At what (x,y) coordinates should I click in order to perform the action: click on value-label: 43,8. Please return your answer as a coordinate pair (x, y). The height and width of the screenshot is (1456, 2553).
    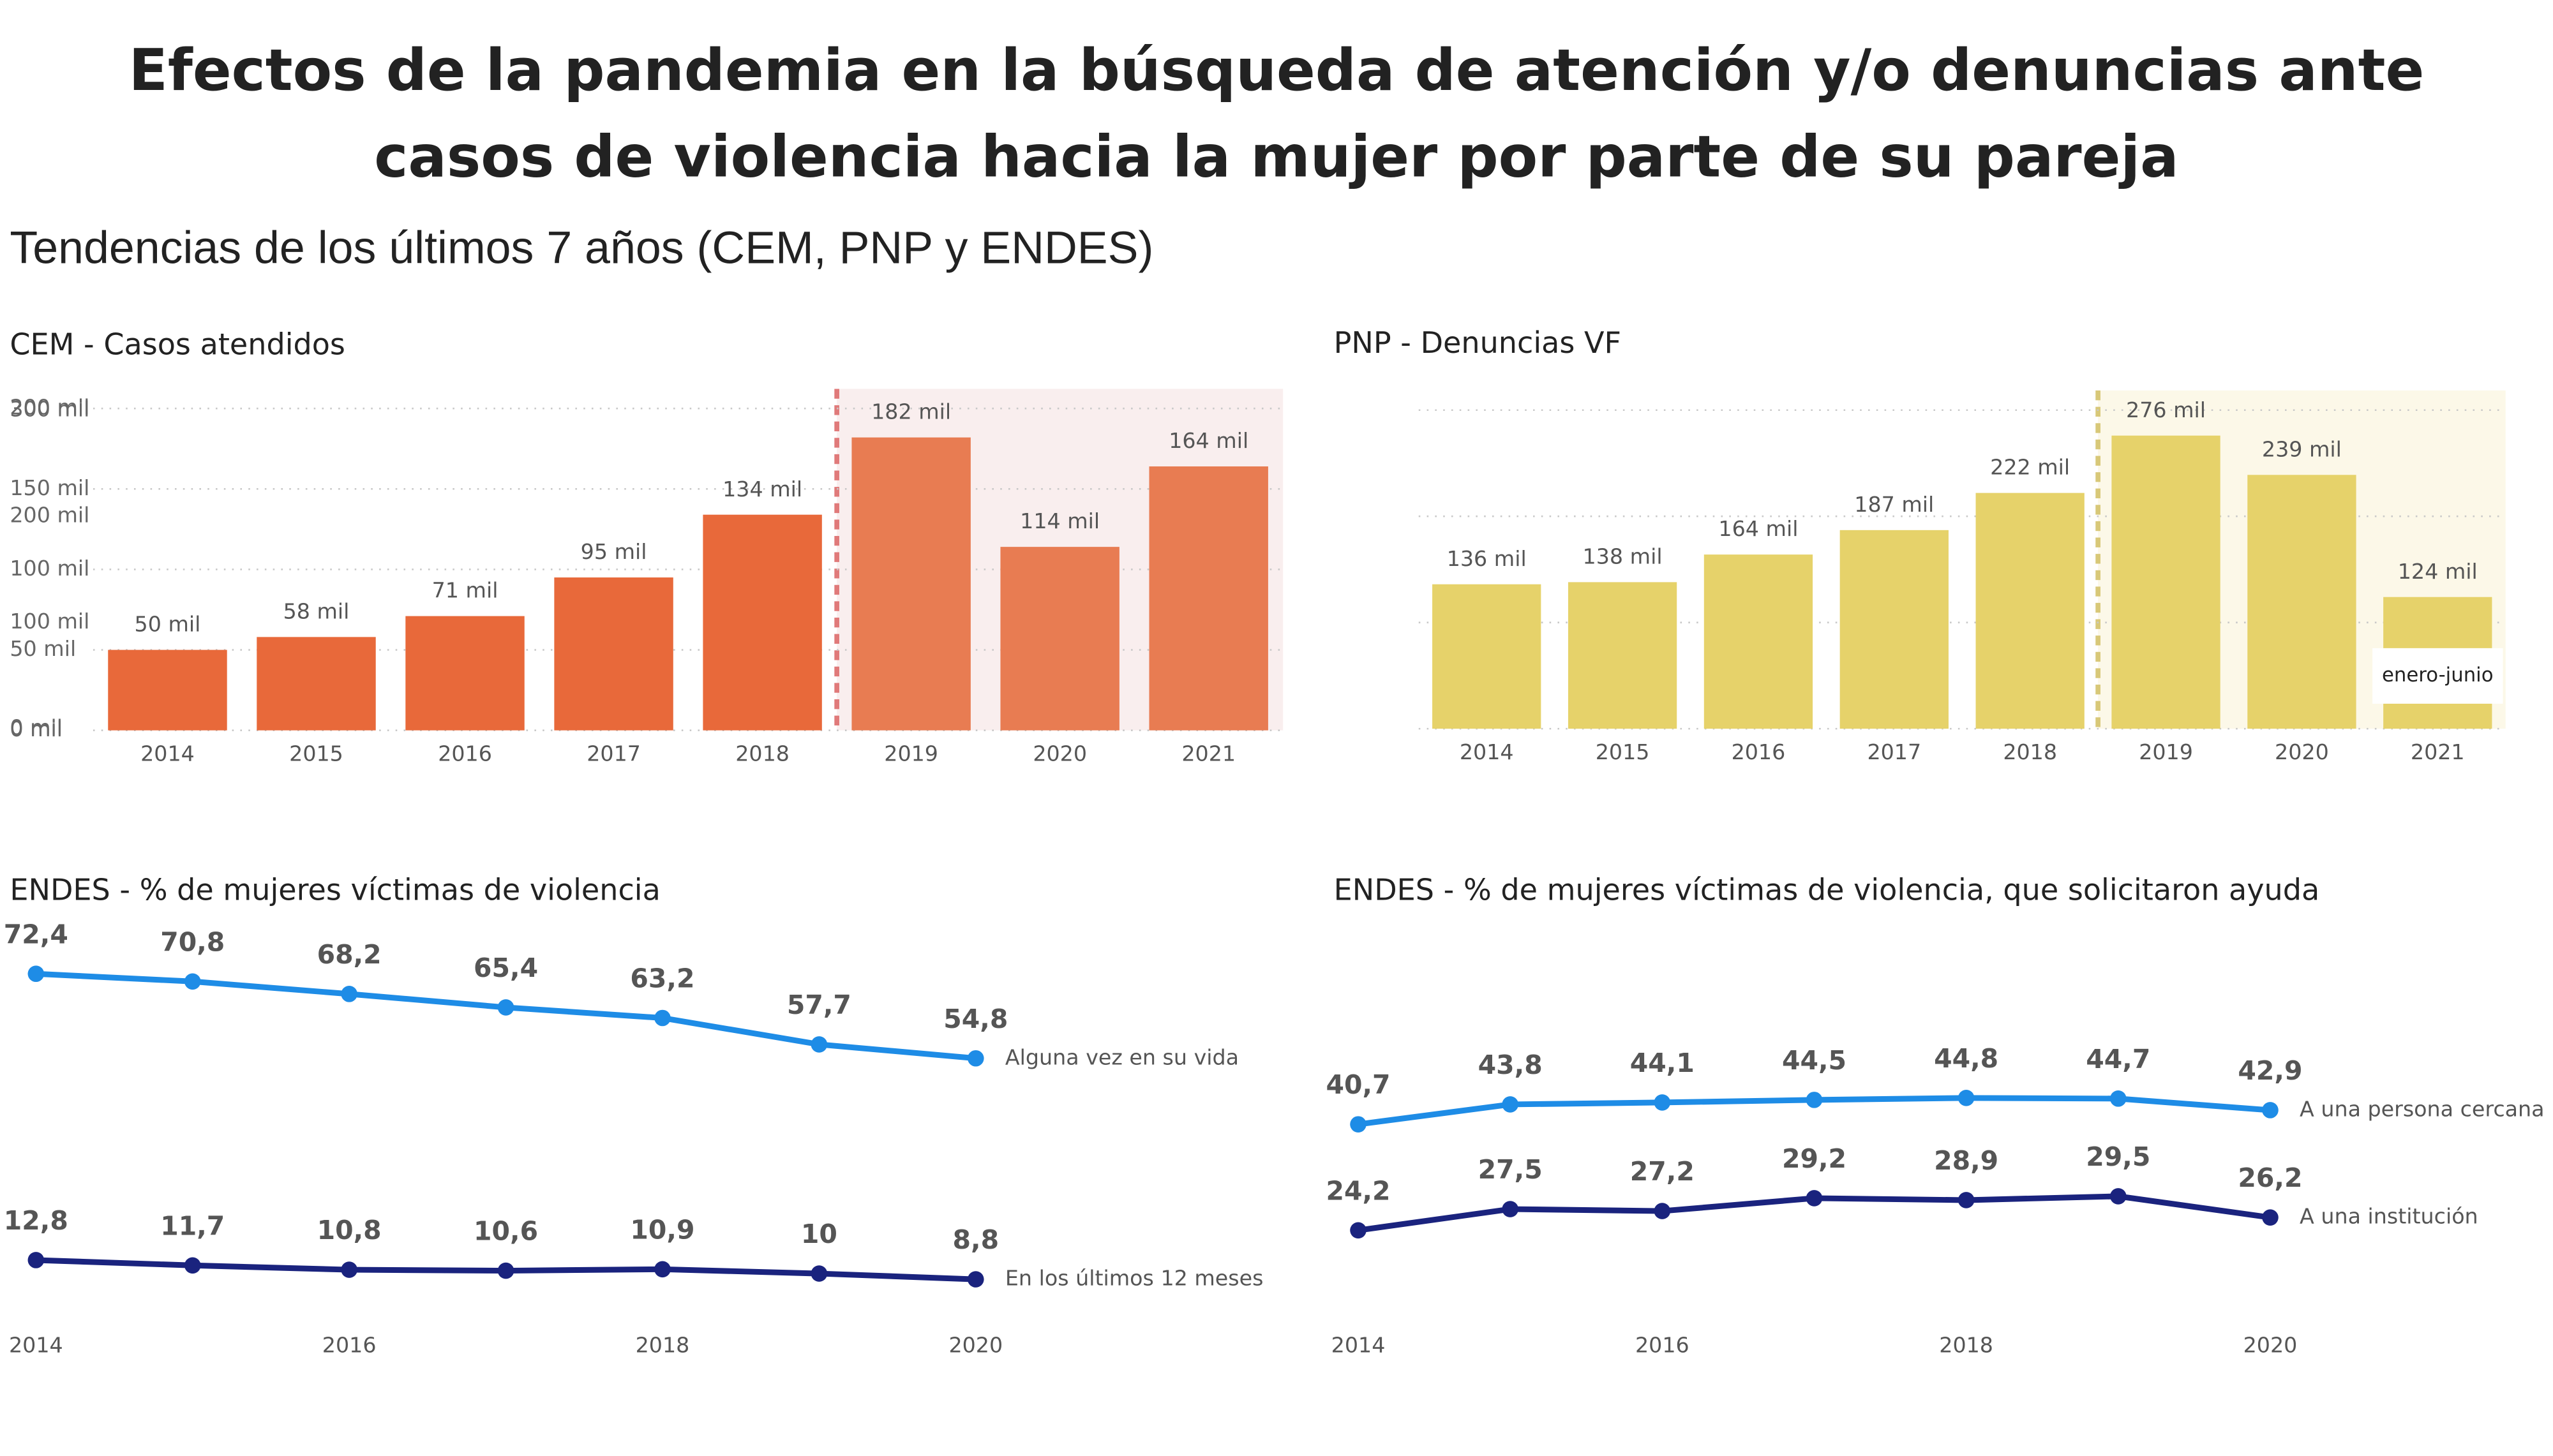
    Looking at the image, I should click on (1510, 1065).